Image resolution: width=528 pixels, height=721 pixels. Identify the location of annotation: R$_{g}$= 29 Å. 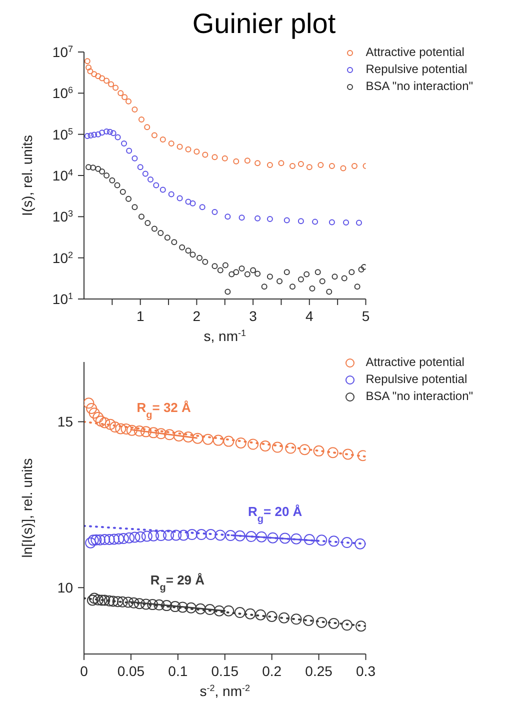
(178, 582).